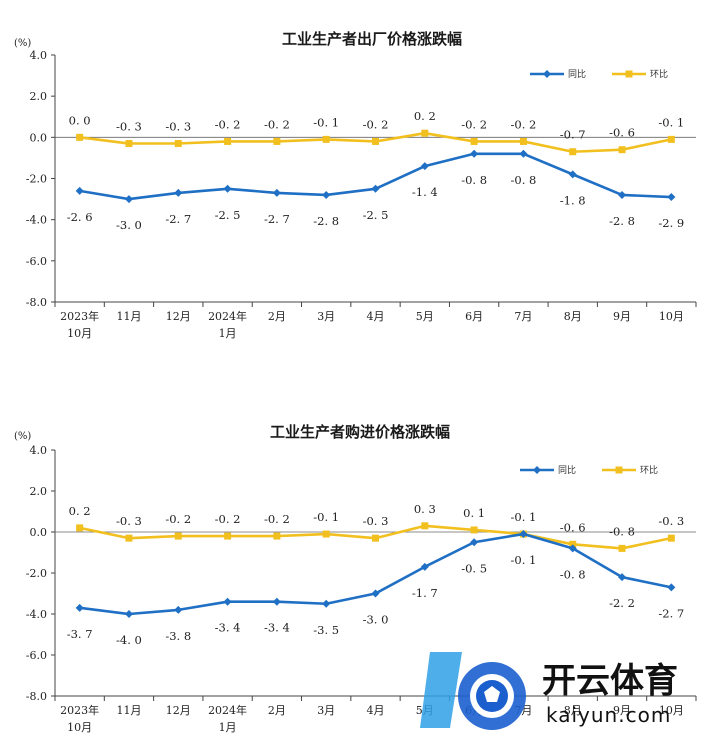  Describe the element at coordinates (573, 574) in the screenshot. I see `data-label-yoy: -0. 8` at that location.